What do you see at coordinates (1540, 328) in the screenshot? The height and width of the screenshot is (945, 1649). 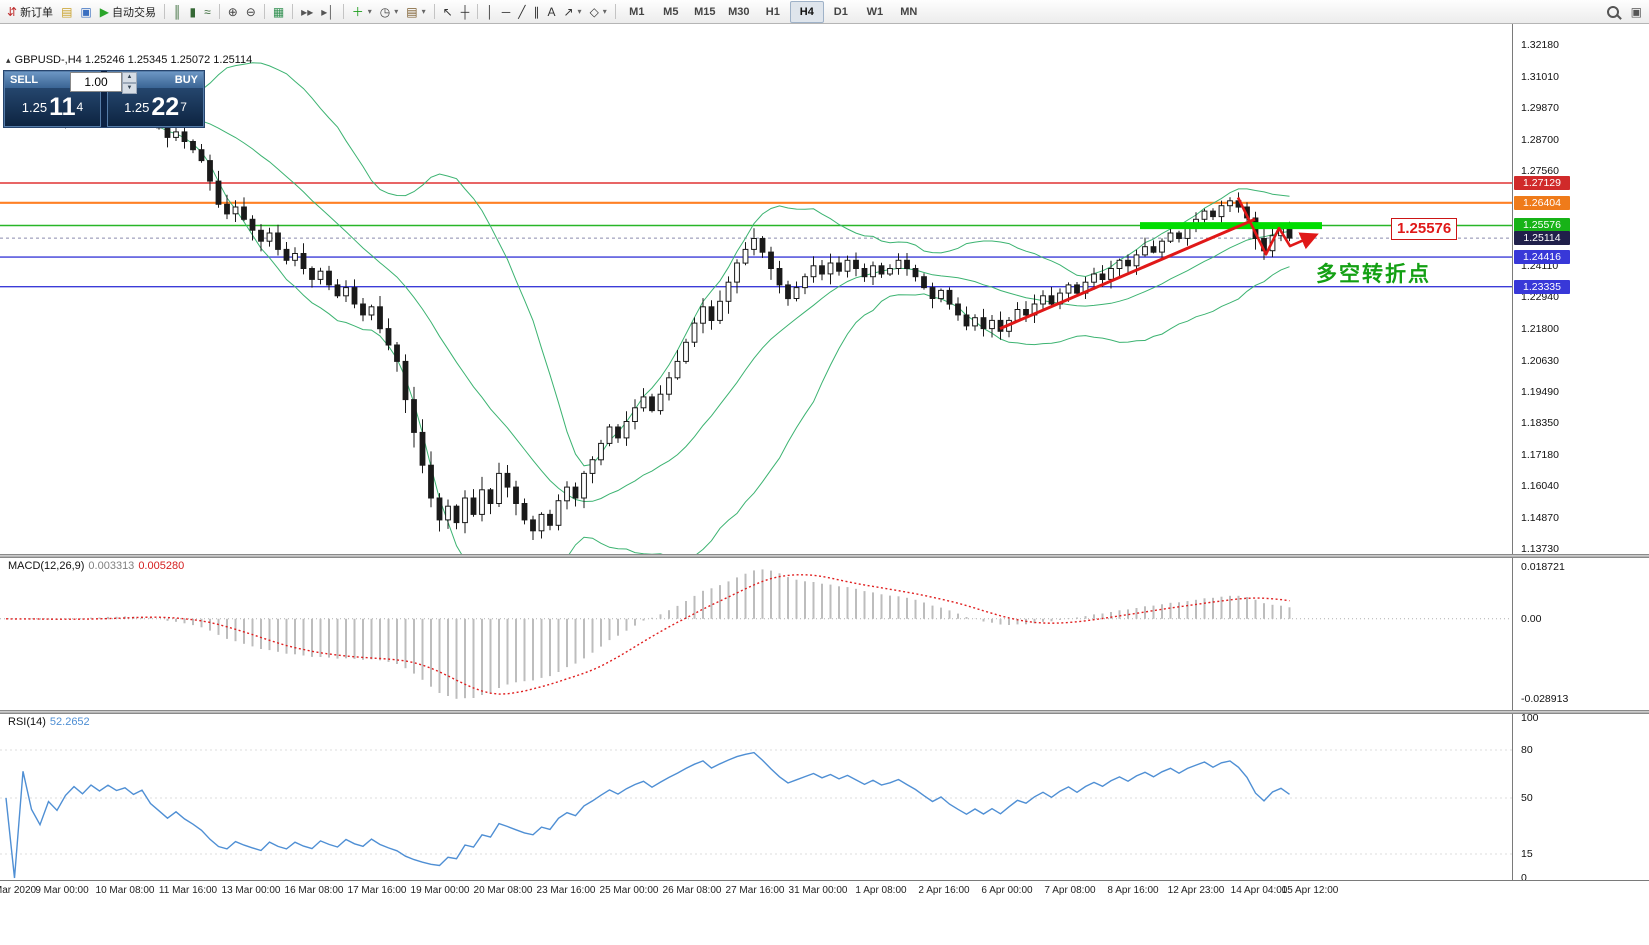 I see `price-tick-label: 1.21800` at bounding box center [1540, 328].